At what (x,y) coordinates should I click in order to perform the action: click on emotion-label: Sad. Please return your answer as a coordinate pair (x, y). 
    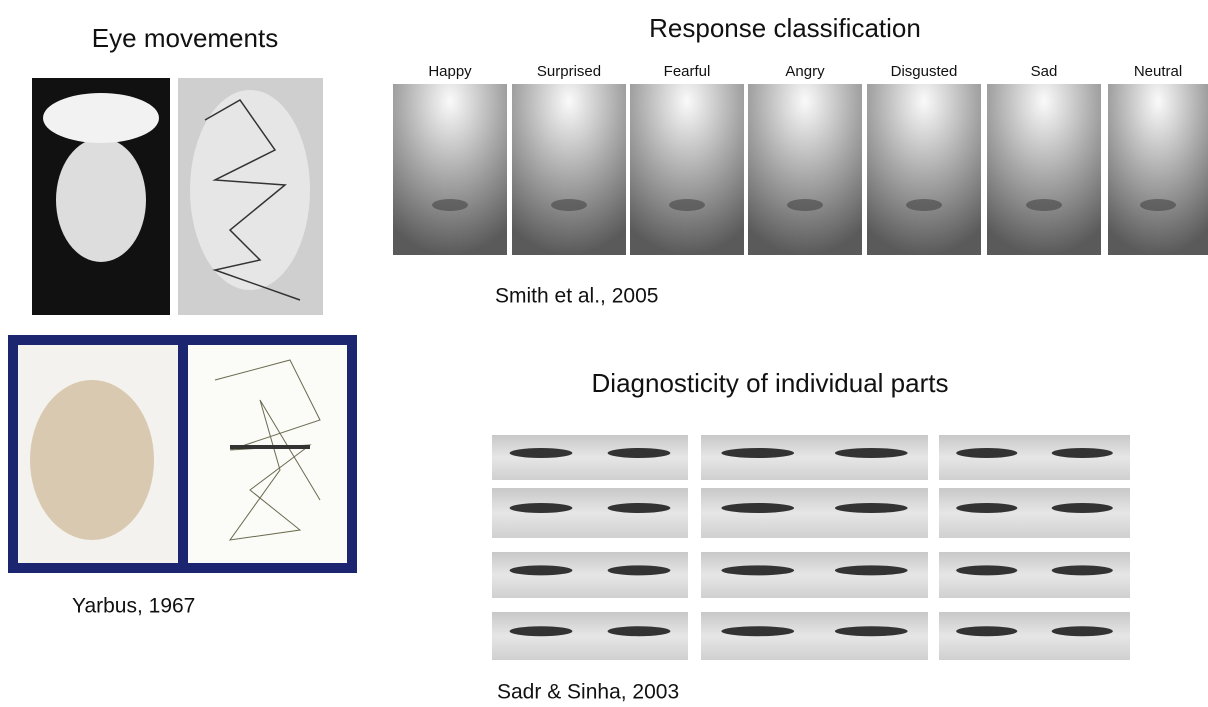
    Looking at the image, I should click on (1044, 71).